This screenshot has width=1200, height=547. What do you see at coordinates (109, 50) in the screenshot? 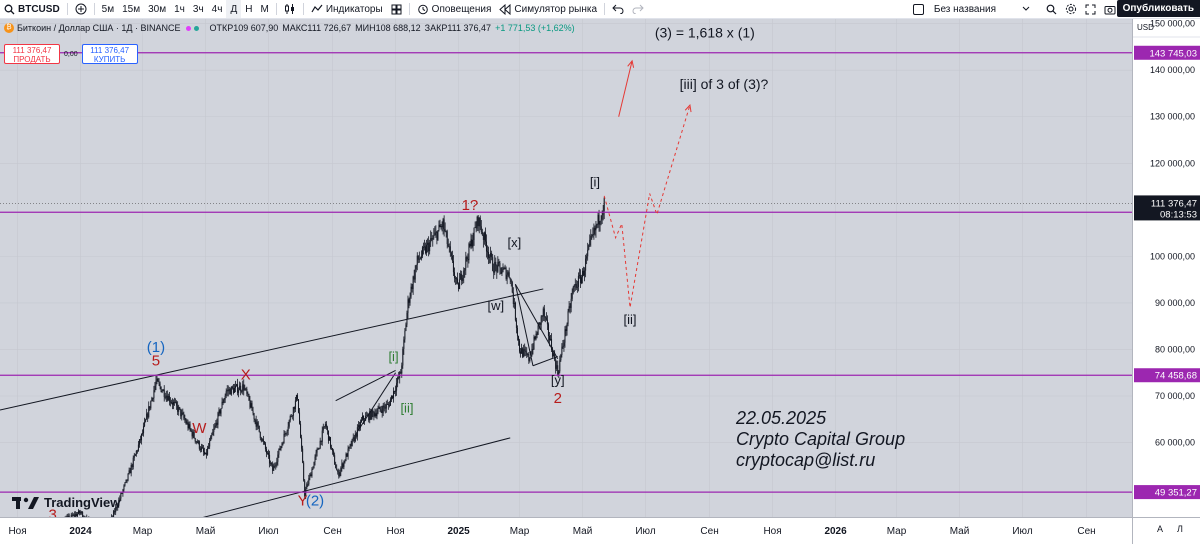
I see `buy-price: 111 376,47` at bounding box center [109, 50].